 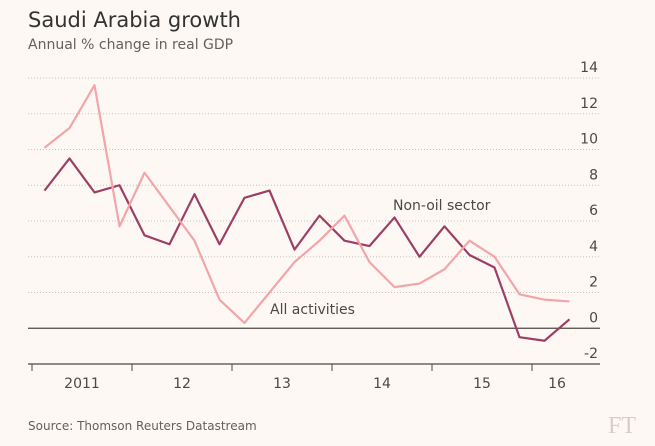 I want to click on y-tick-label: 8, so click(x=593, y=175).